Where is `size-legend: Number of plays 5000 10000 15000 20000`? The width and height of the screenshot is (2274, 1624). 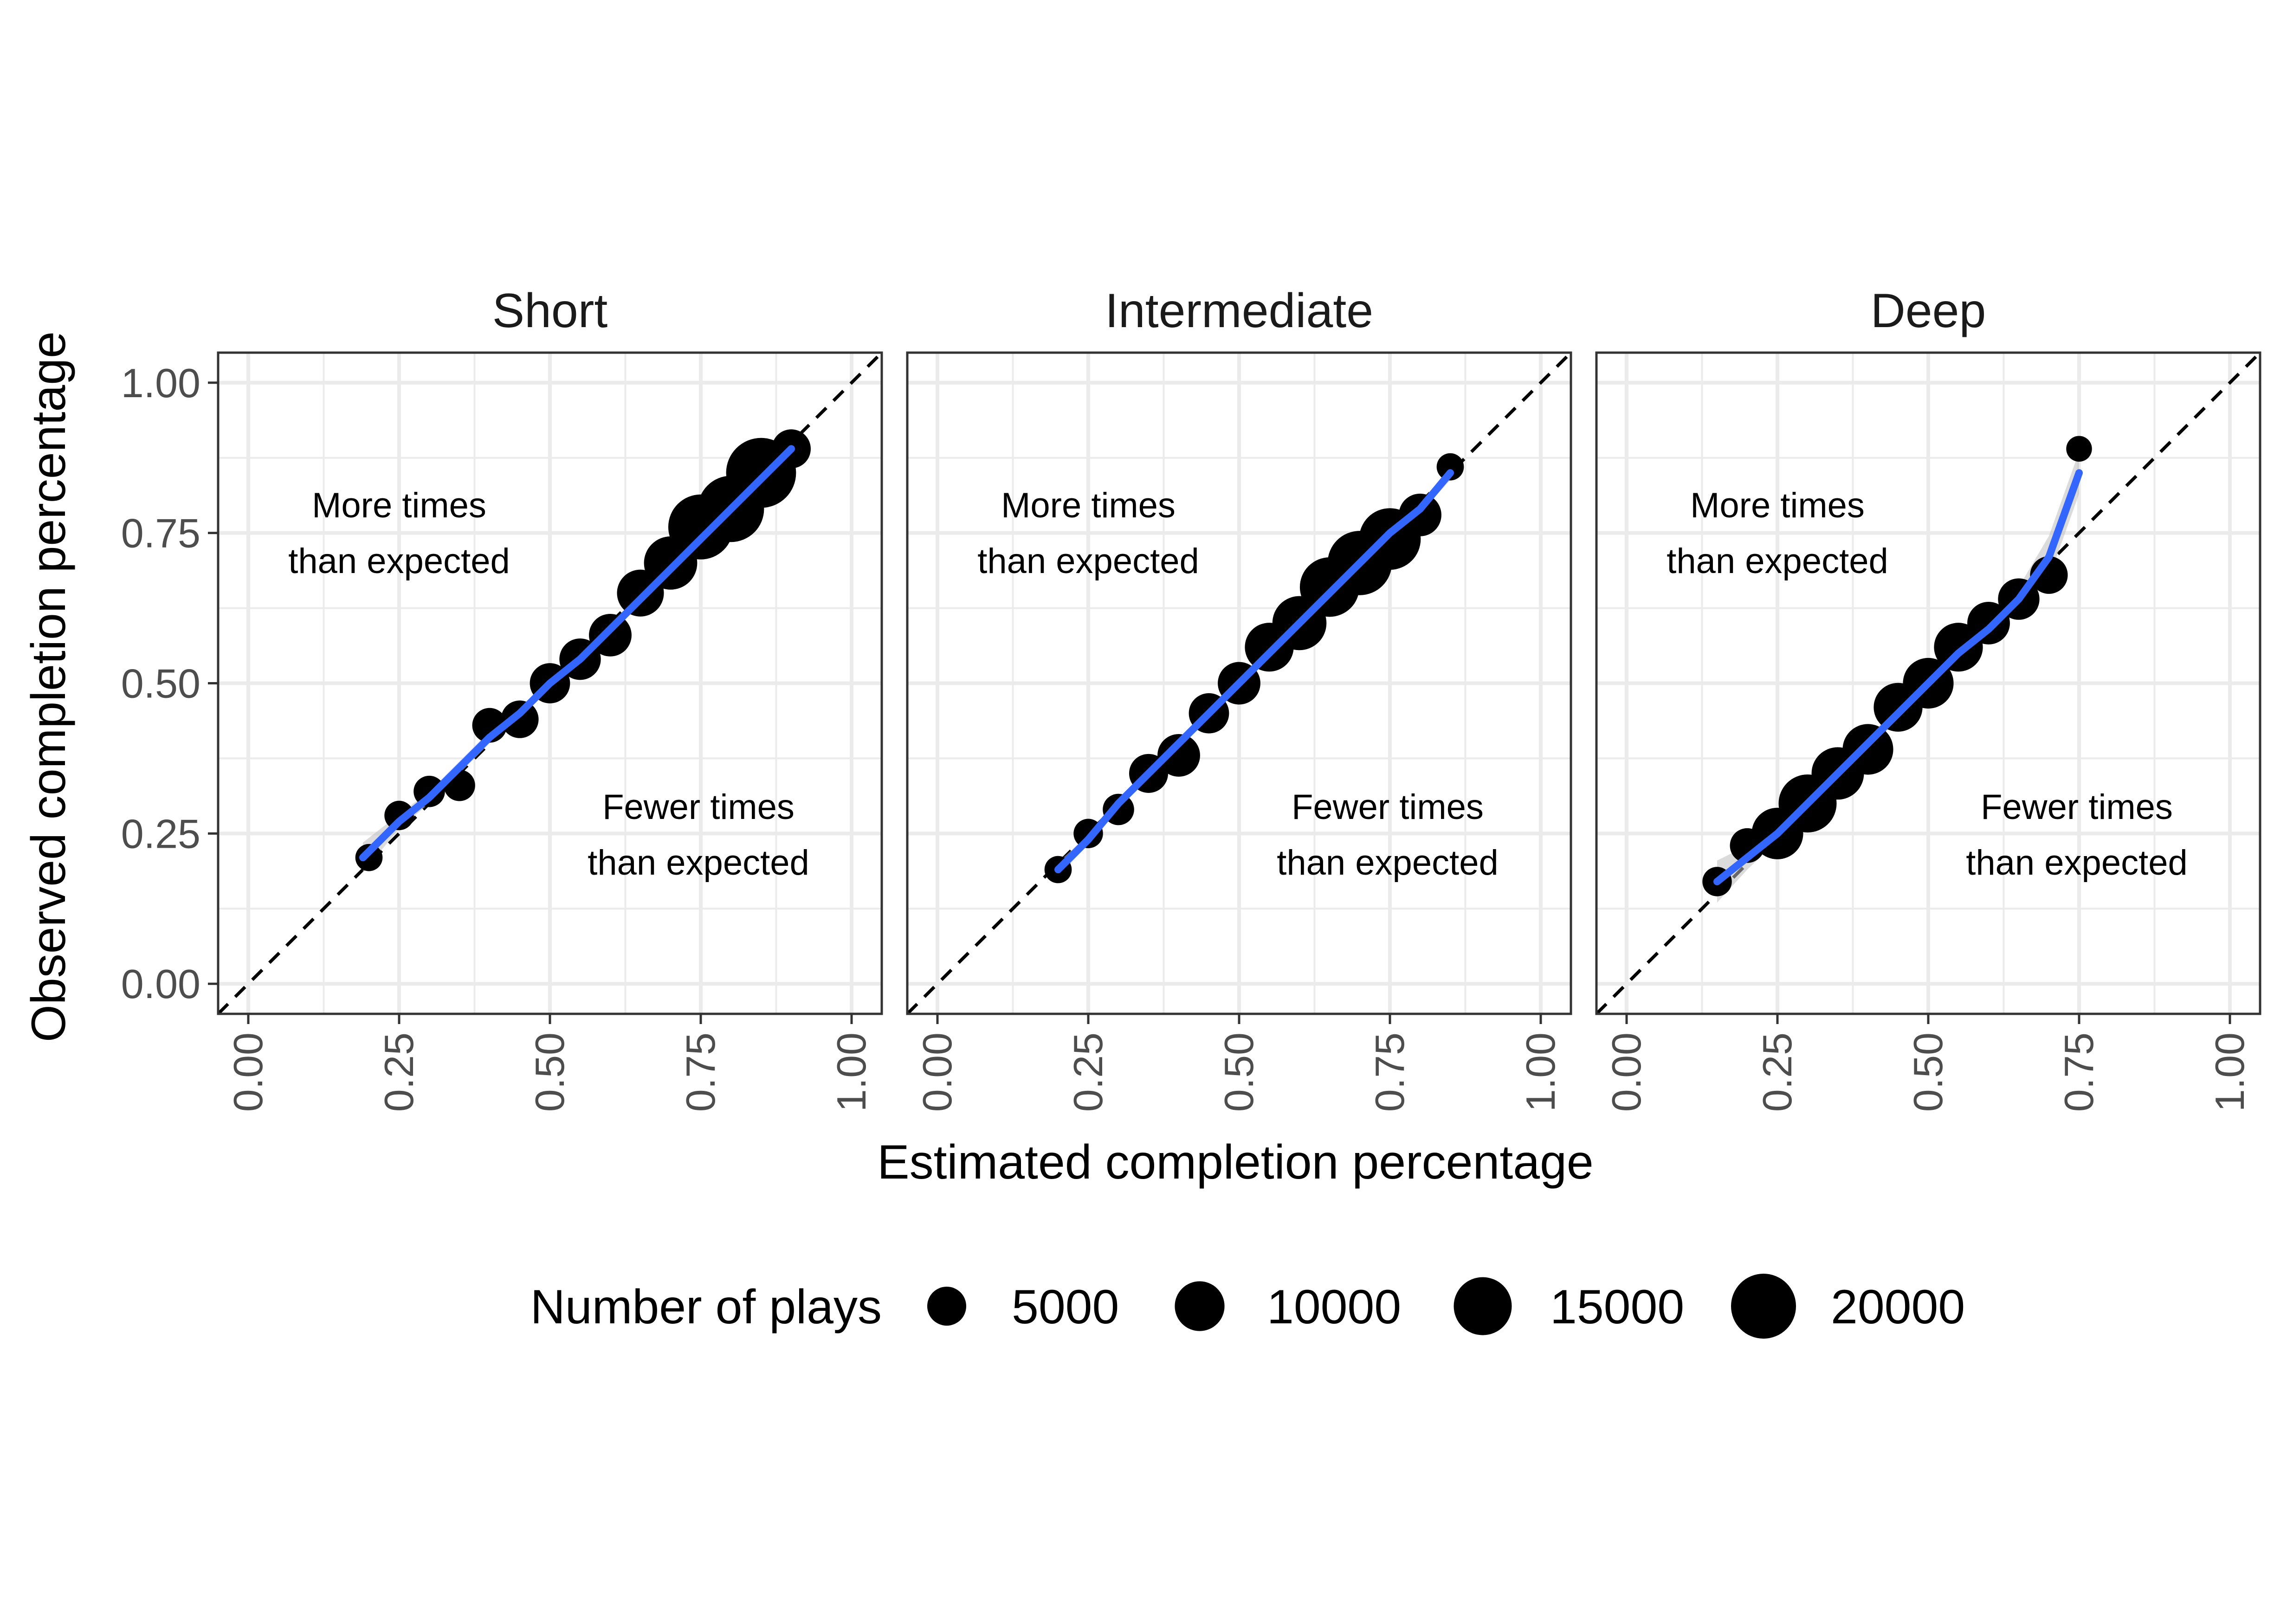 size-legend: Number of plays 5000 10000 15000 20000 is located at coordinates (1247, 1307).